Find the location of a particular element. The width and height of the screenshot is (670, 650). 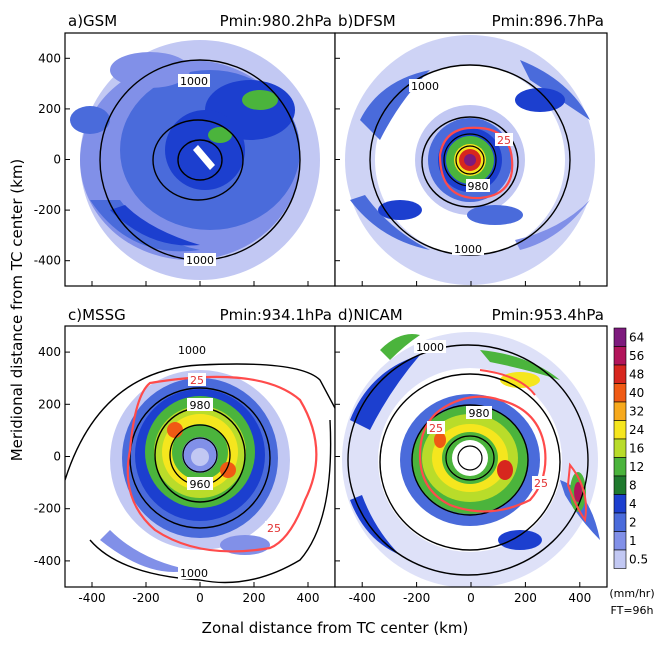

panel-c-rain-field is located at coordinates (195, 471).